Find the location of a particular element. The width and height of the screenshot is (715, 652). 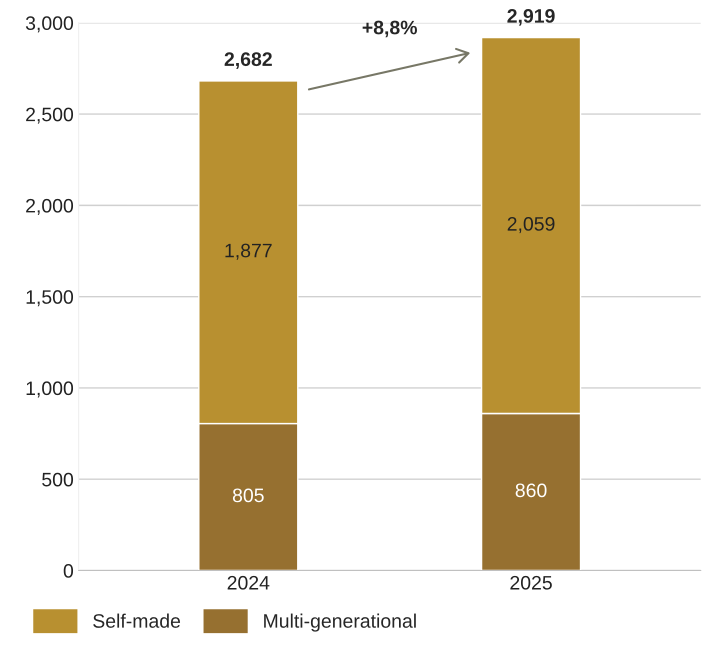

total-label: 2,919 is located at coordinates (531, 17).